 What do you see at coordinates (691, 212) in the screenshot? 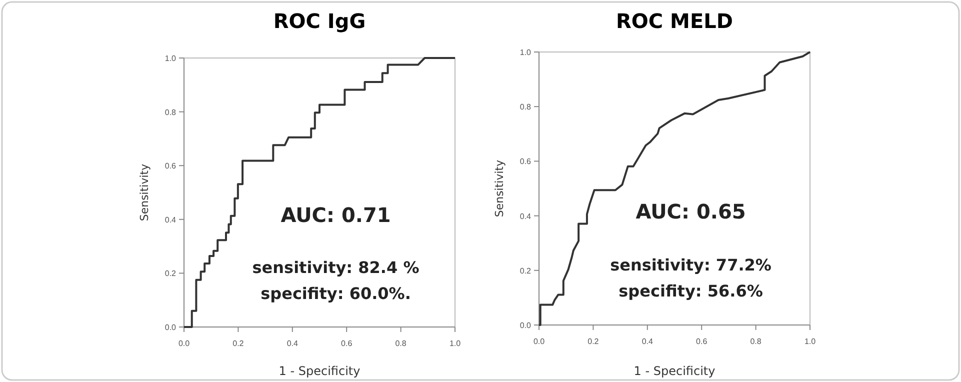
I see `annotation: AUC: 0.65` at bounding box center [691, 212].